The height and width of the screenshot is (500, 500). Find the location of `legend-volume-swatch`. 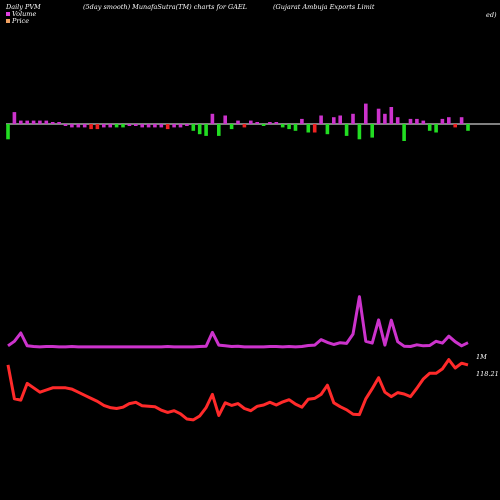

legend-volume-swatch is located at coordinates (8, 14).